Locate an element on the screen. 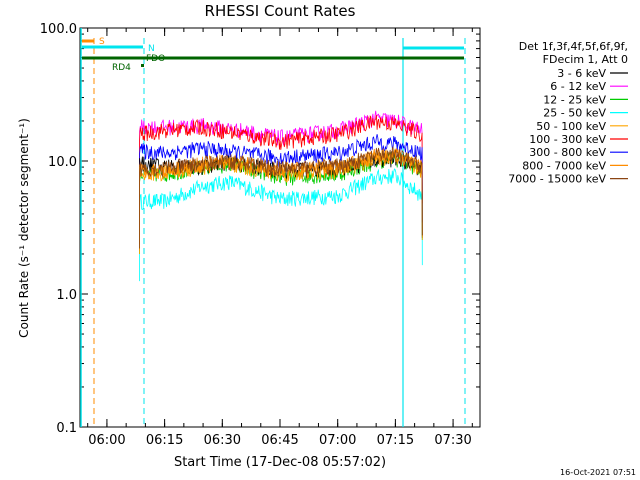  y-tick-label: 0.1 is located at coordinates (66, 428).